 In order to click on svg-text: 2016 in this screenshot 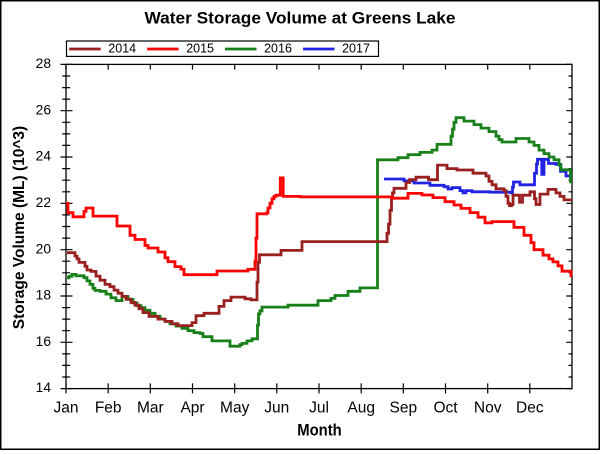, I will do `click(278, 49)`.